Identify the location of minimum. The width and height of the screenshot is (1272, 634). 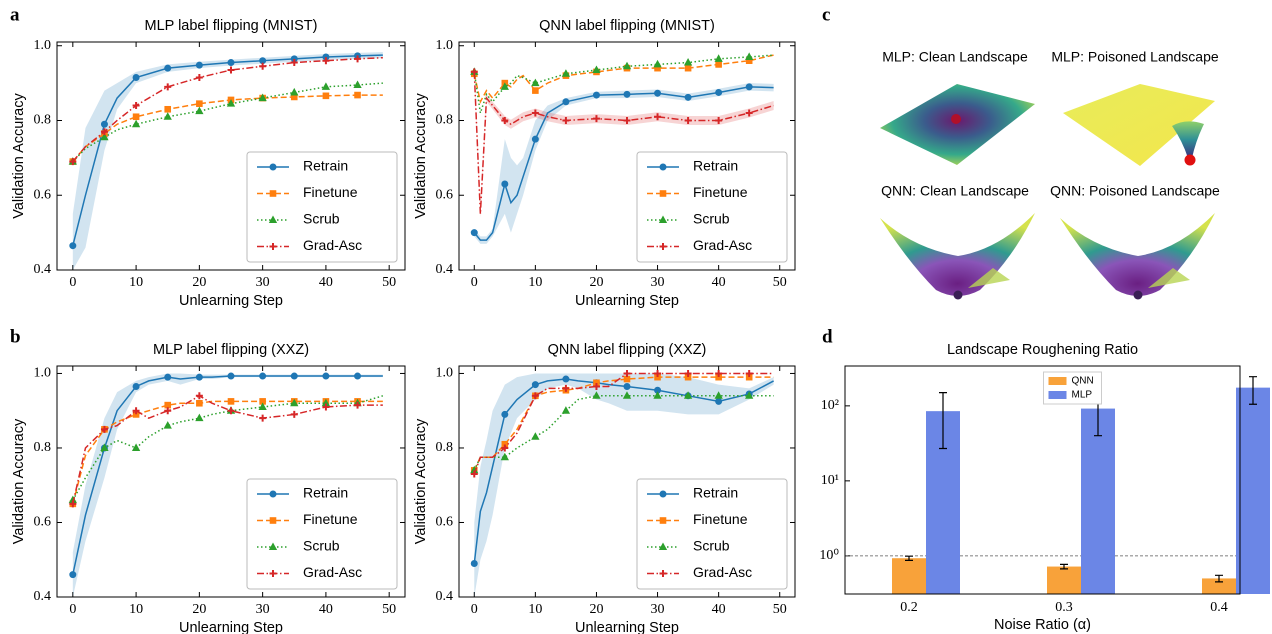
(1138, 295).